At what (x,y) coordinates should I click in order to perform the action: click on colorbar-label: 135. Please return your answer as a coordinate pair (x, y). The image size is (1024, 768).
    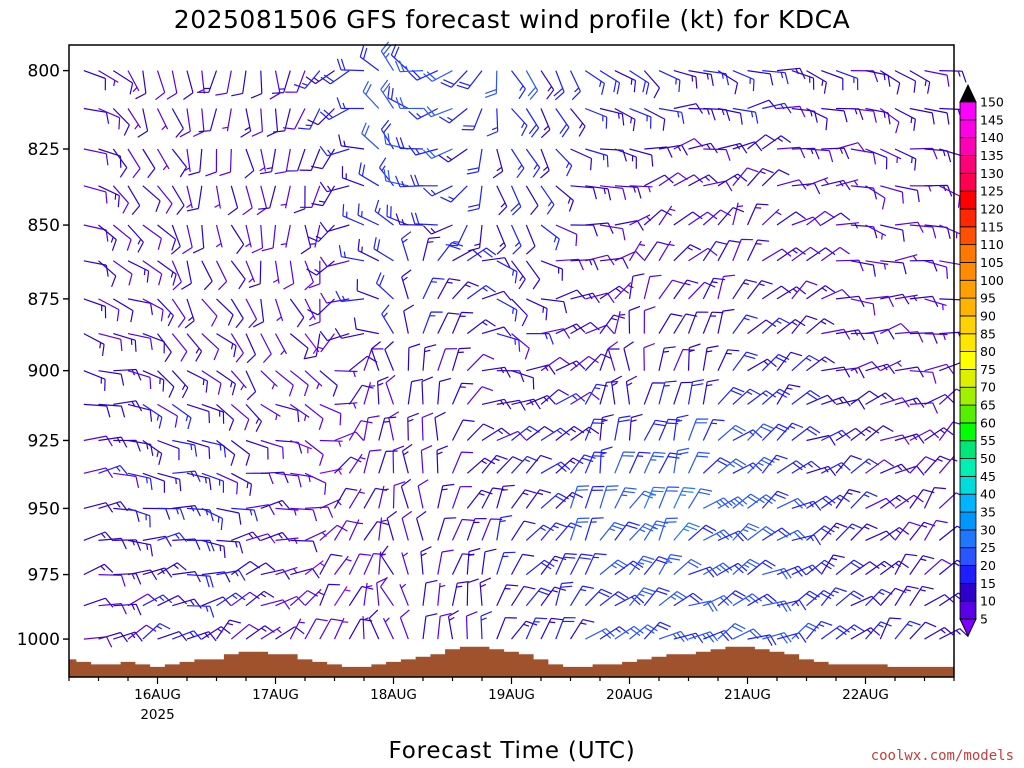
    Looking at the image, I should click on (992, 155).